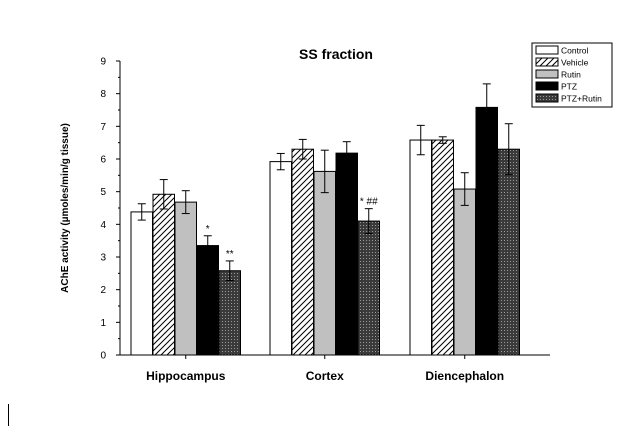  Describe the element at coordinates (103, 127) in the screenshot. I see `y-tick-label: 7` at that location.